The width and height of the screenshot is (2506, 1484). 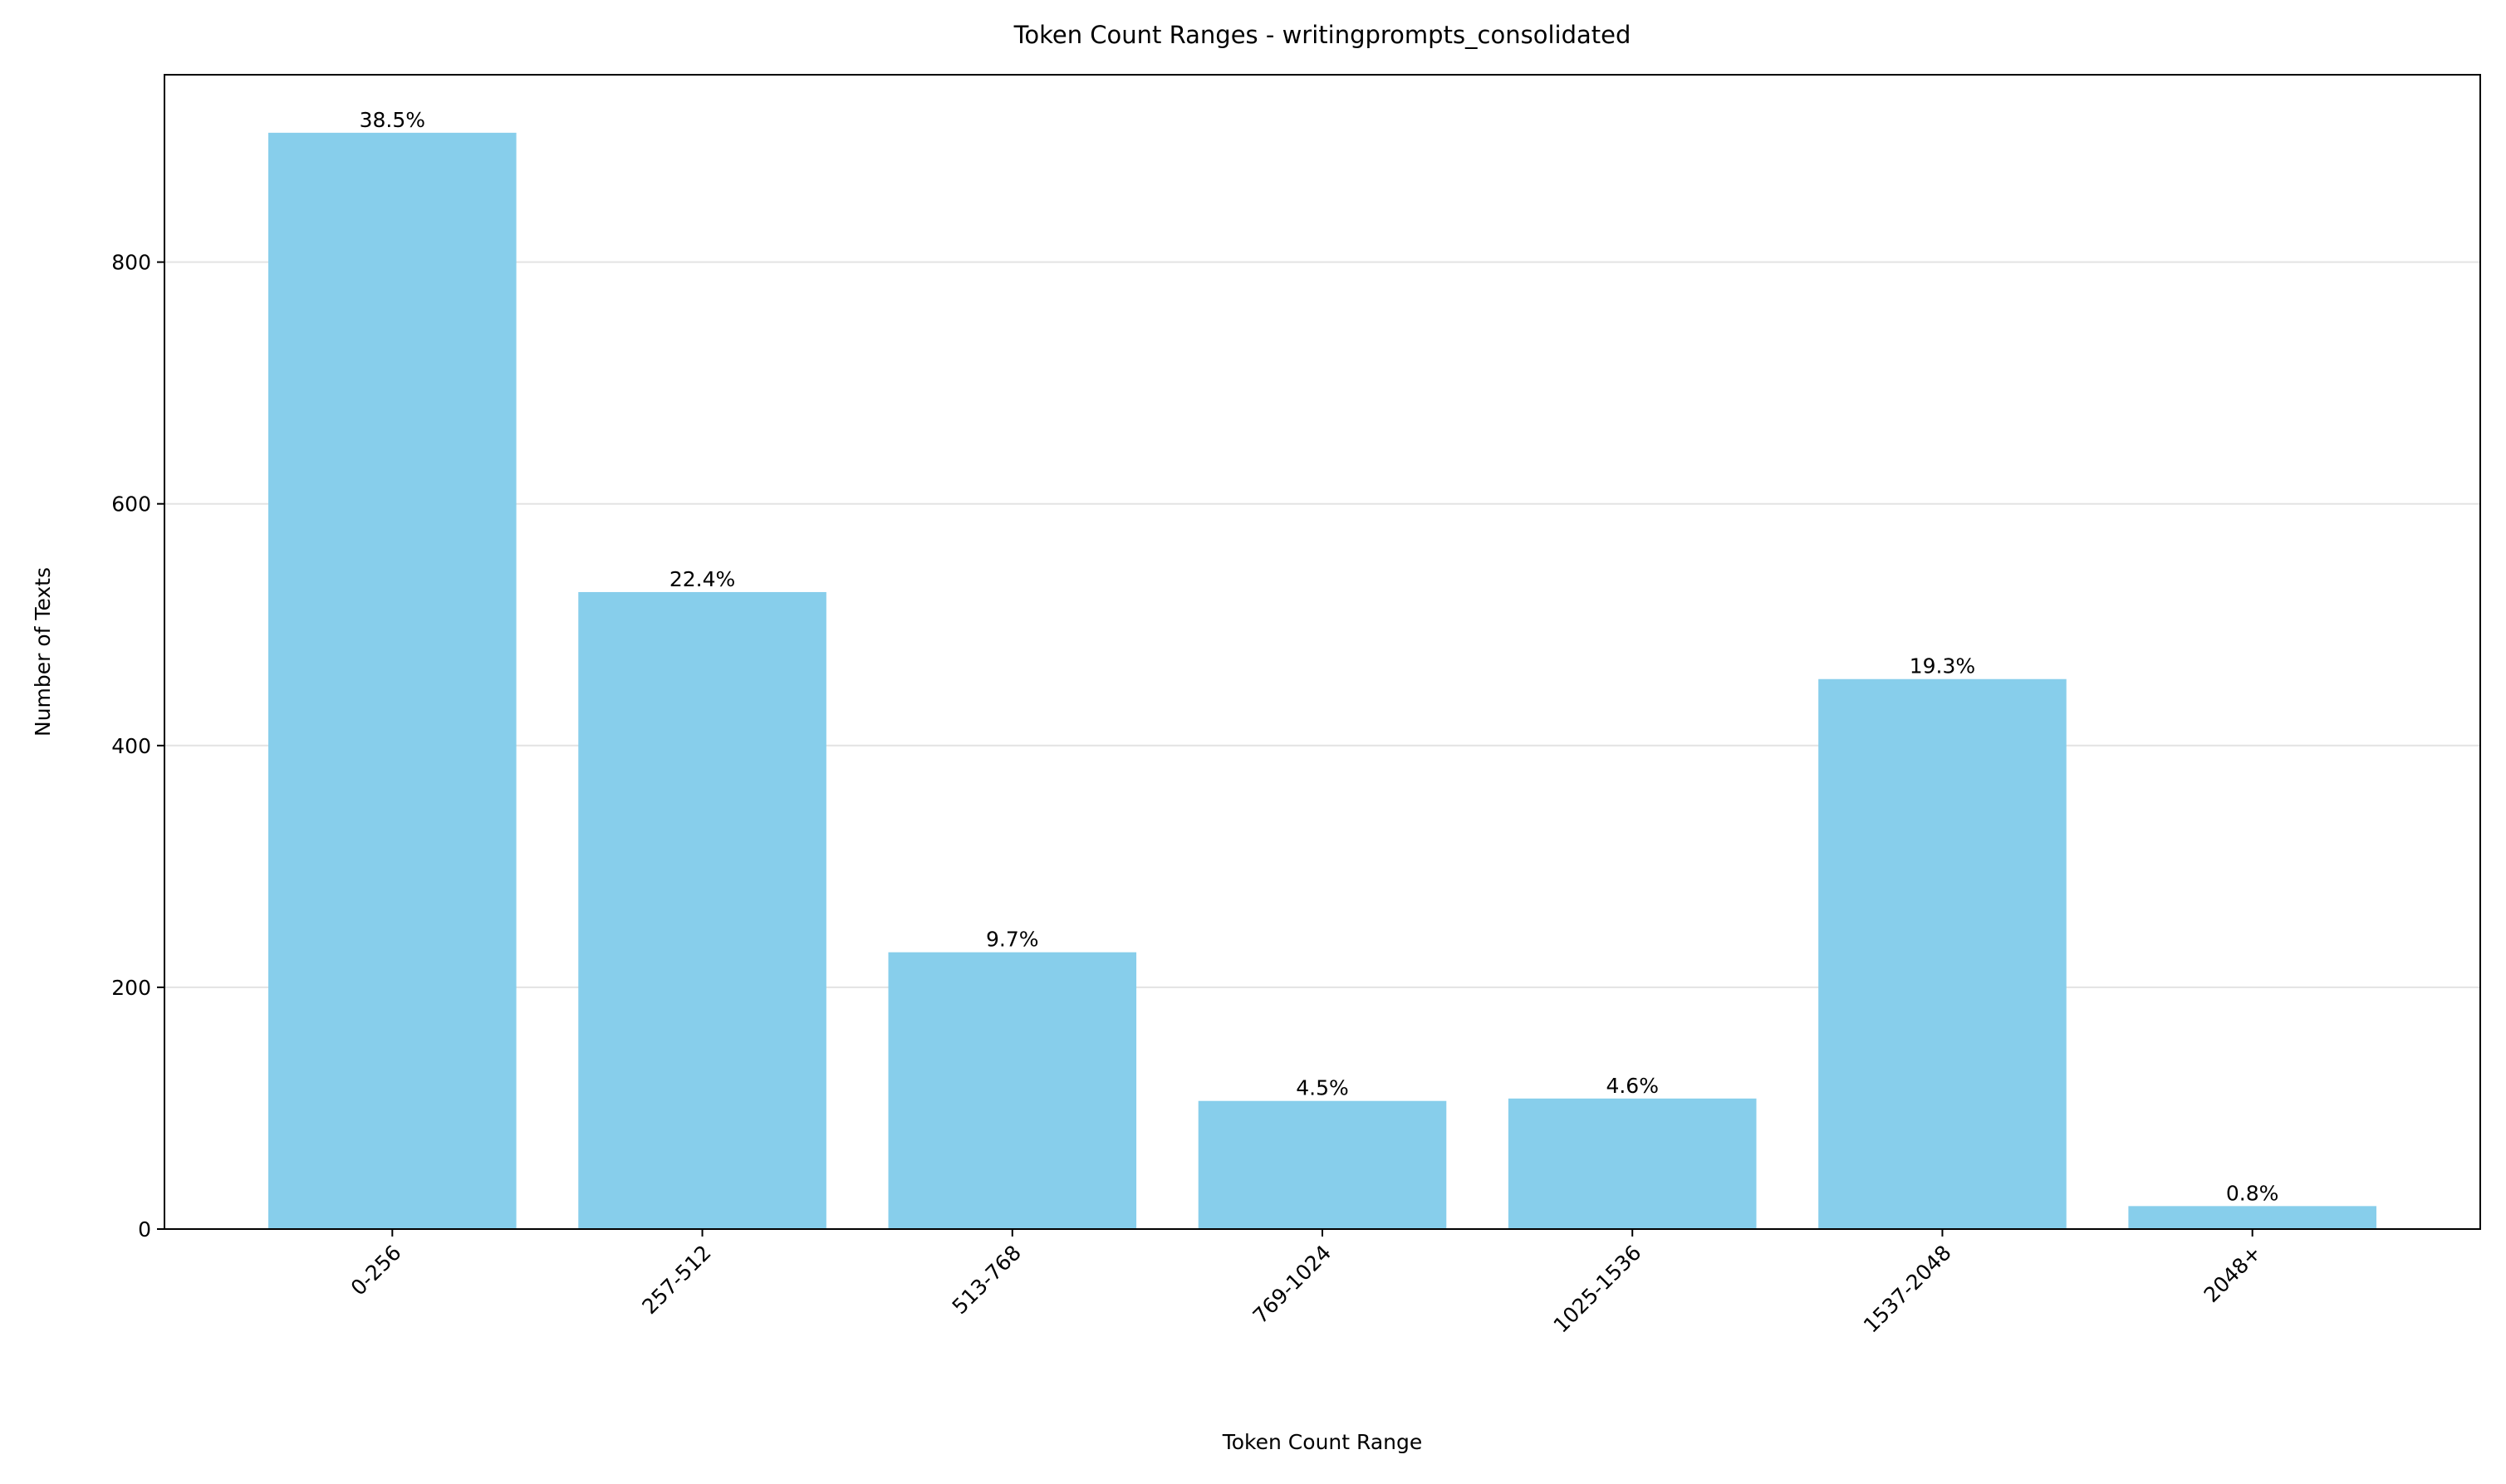 What do you see at coordinates (1323, 1442) in the screenshot?
I see `x-axis-label: Token Count Range` at bounding box center [1323, 1442].